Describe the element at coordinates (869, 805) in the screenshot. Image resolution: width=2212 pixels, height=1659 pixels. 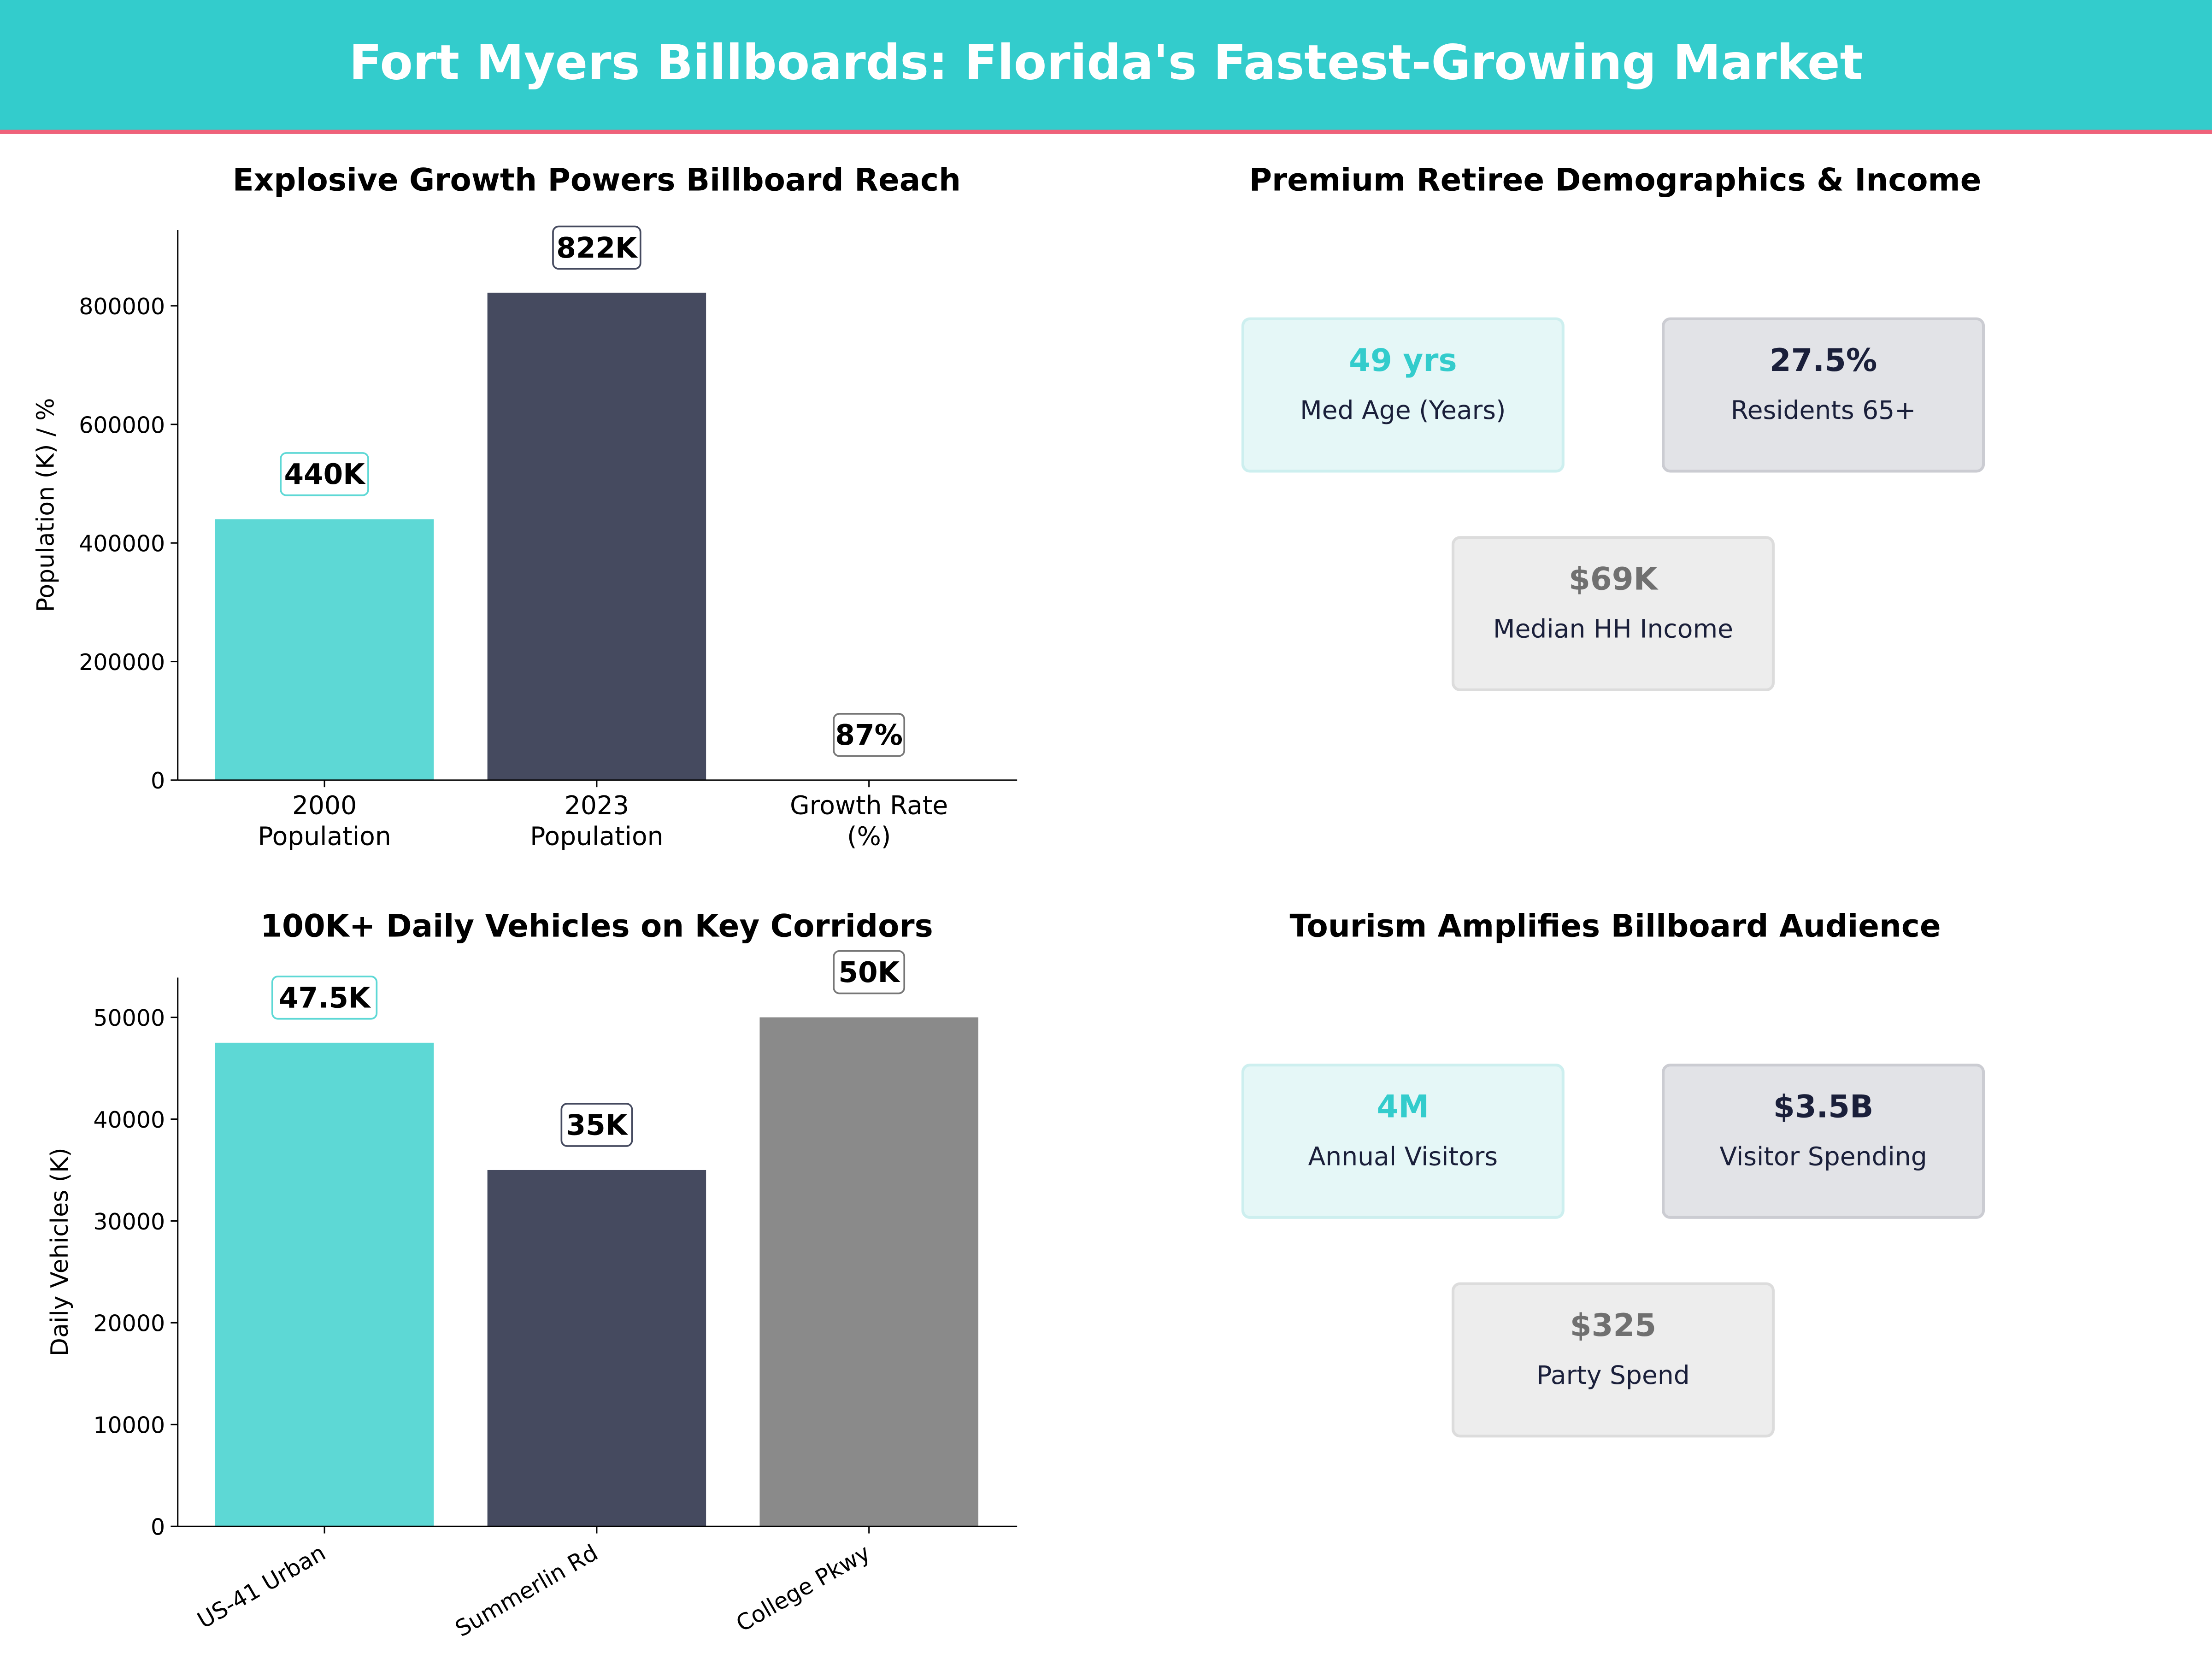
I see `x-tick-label: Growth Rate` at that location.